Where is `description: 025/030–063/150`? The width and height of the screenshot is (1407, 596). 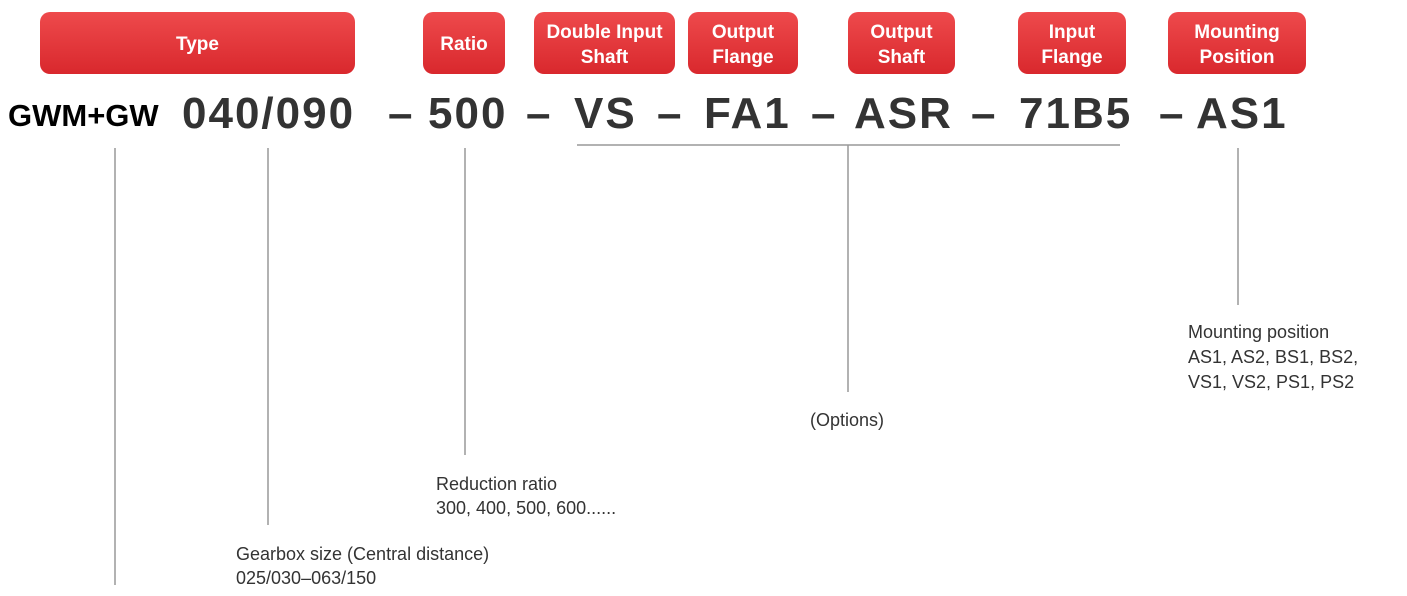
description: 025/030–063/150 is located at coordinates (306, 578).